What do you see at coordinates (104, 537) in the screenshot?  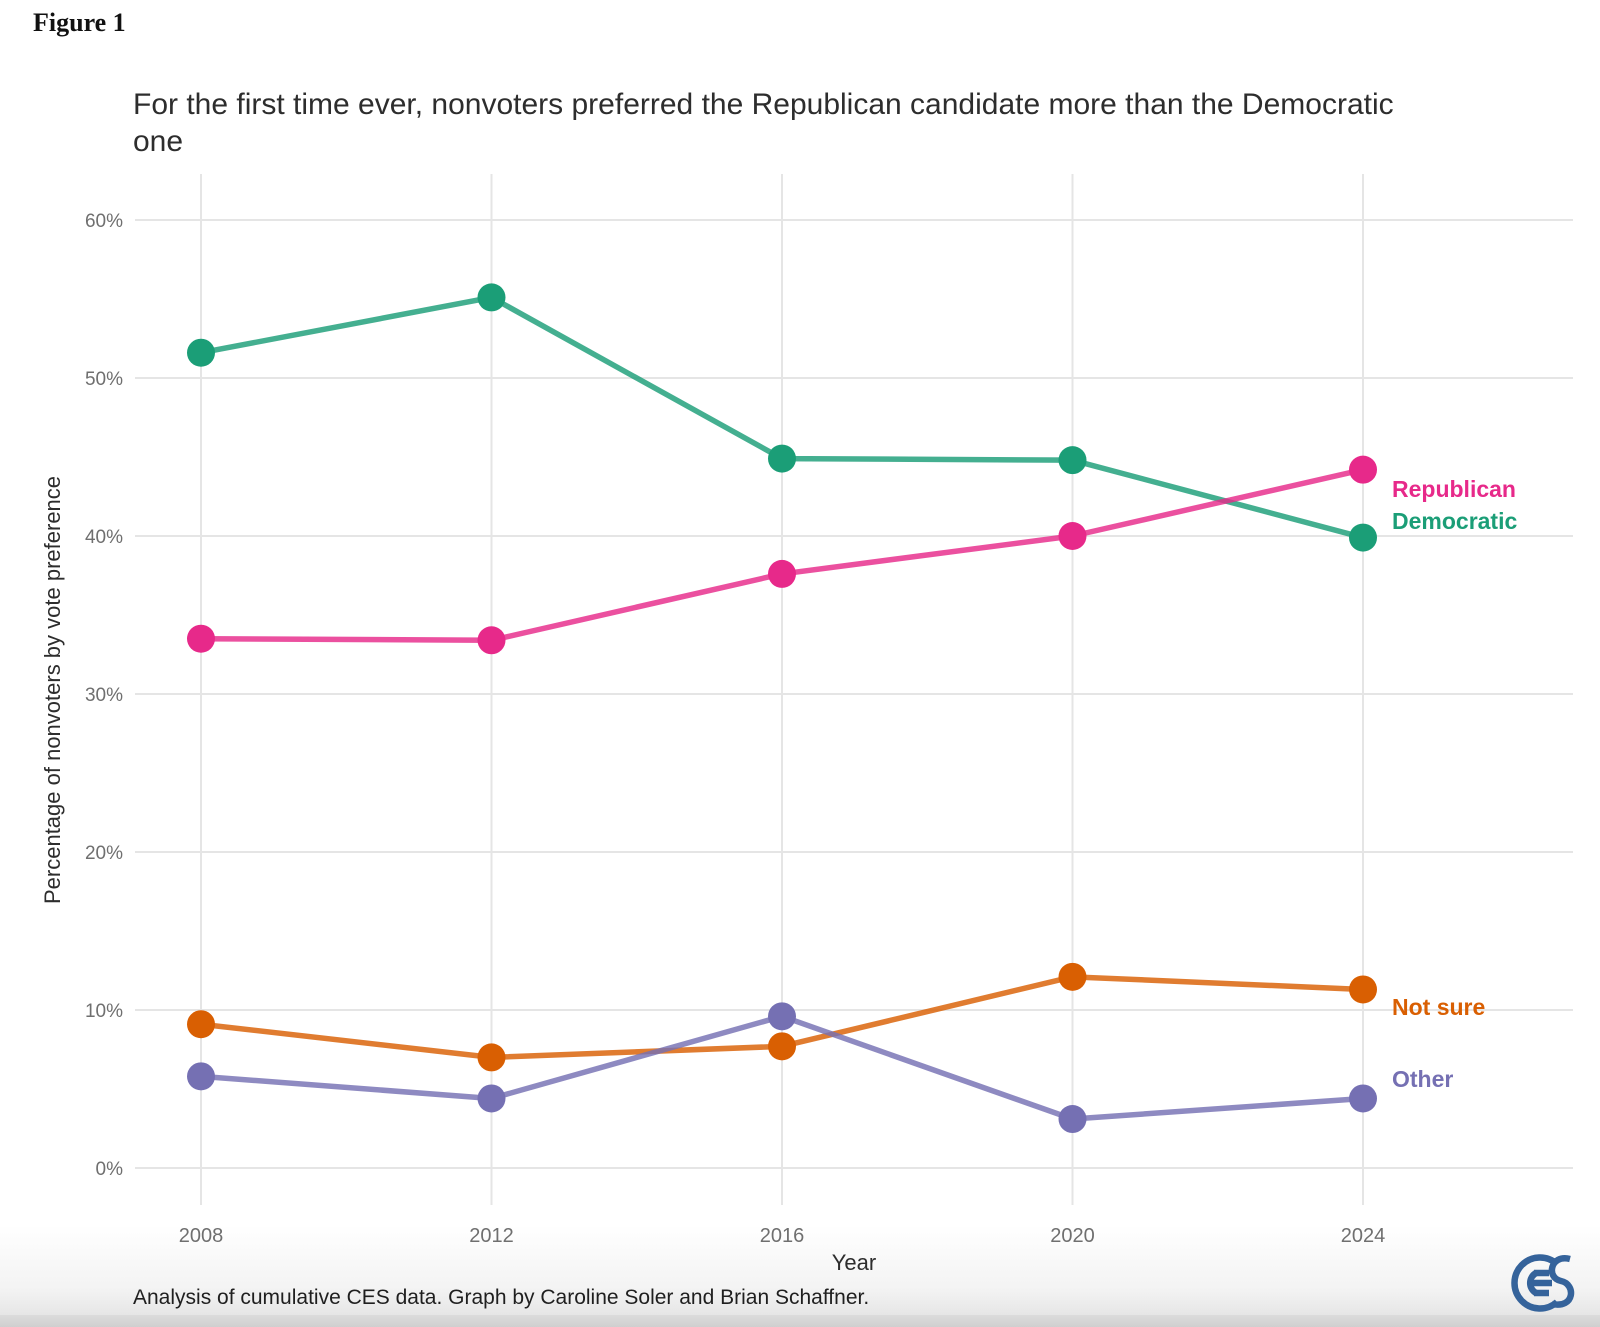 I see `y-tick-label: 40%` at bounding box center [104, 537].